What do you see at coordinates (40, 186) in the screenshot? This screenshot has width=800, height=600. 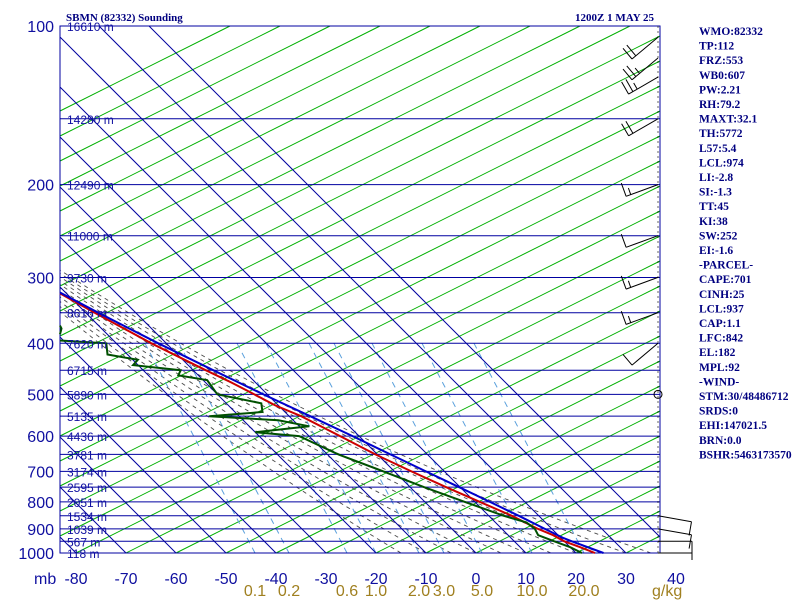 I see `pressure-tick-label: 200` at bounding box center [40, 186].